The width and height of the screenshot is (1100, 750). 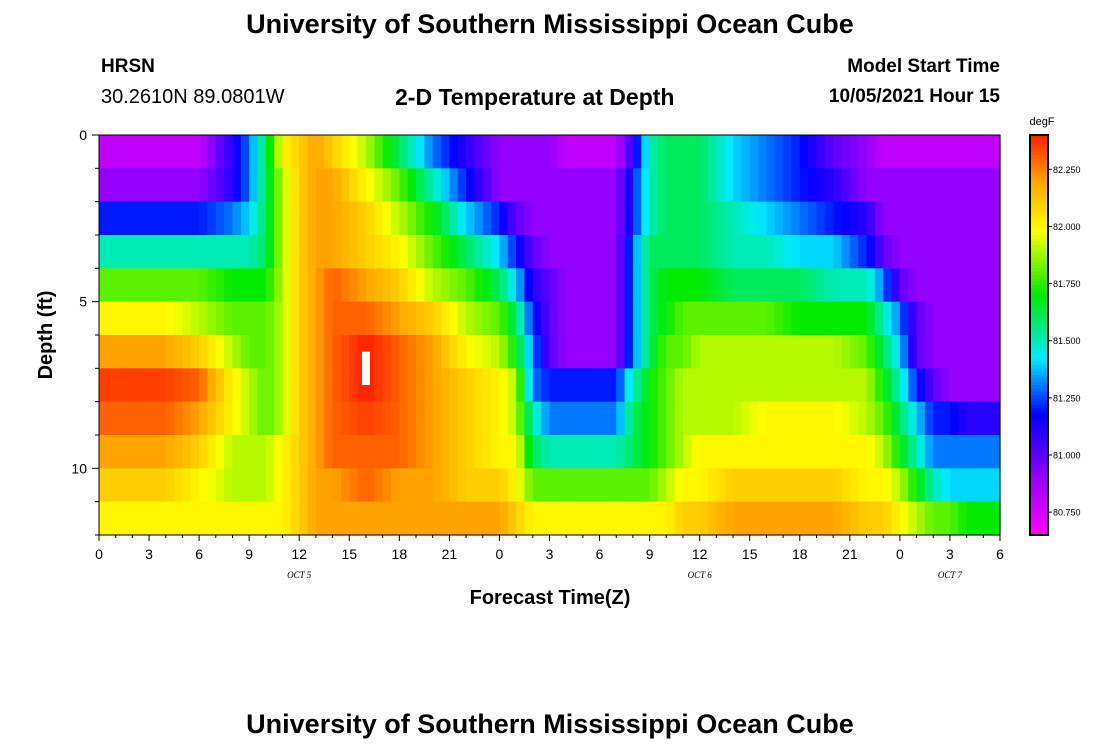 I want to click on model-start-label: Model Start Time, so click(x=923, y=66).